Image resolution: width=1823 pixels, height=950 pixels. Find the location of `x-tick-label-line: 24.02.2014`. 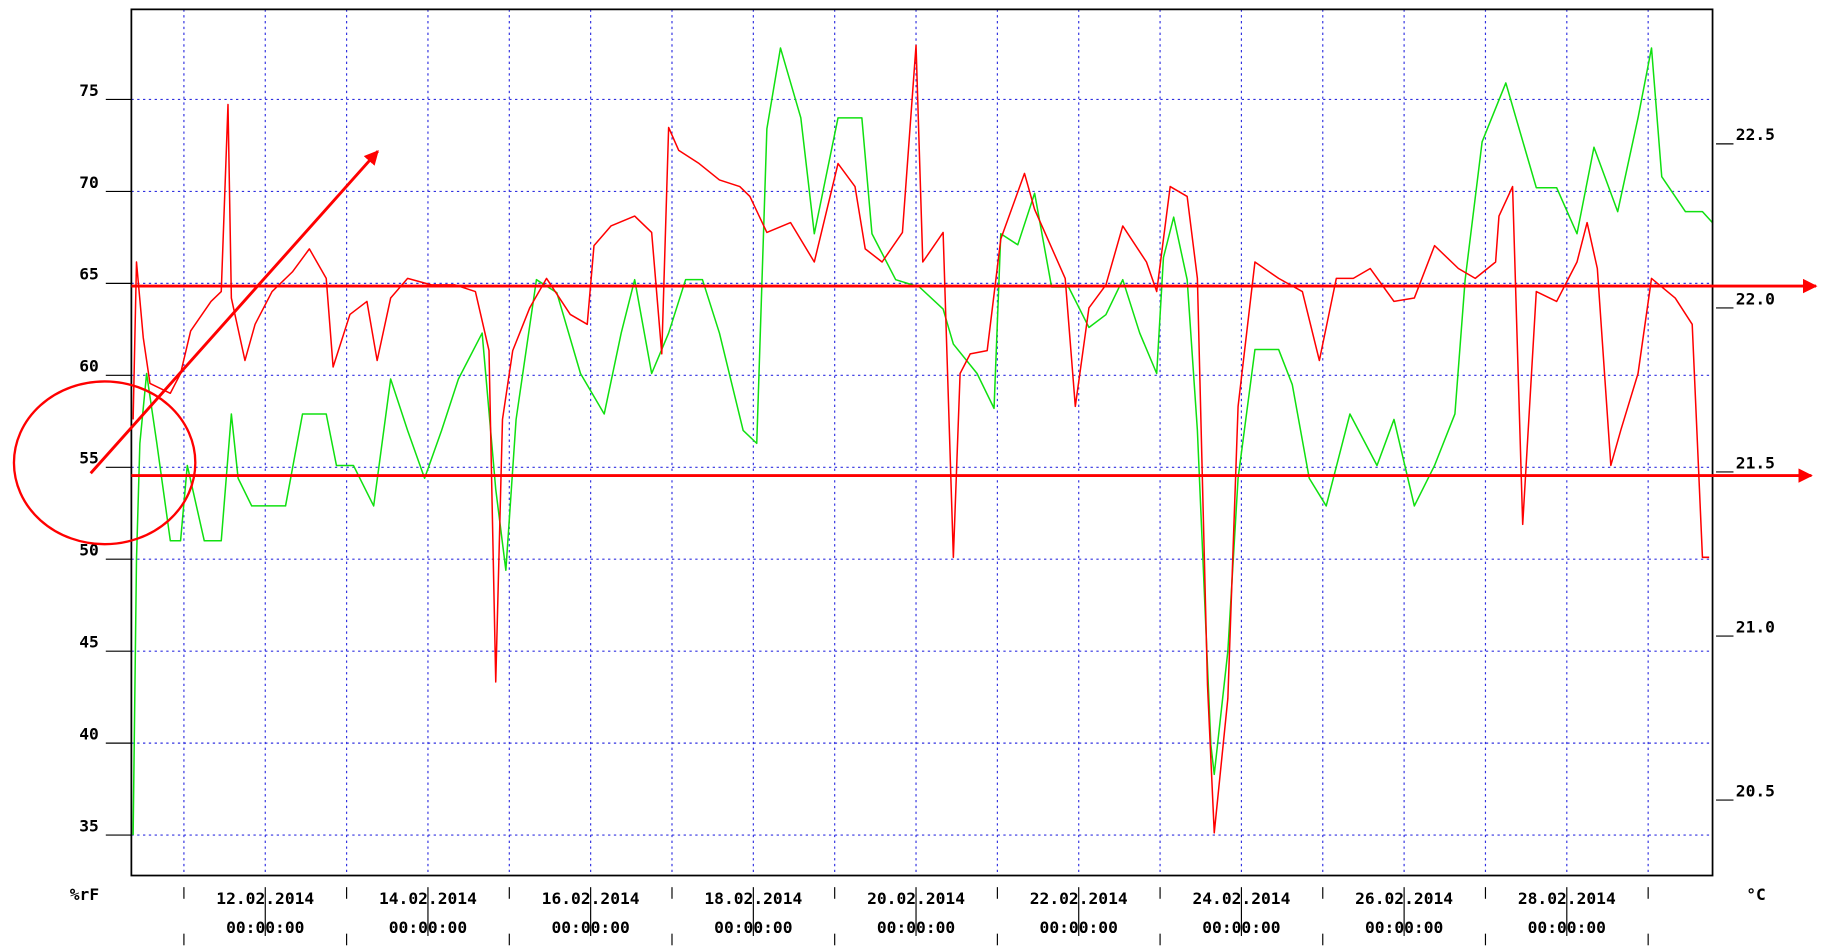

x-tick-label-line: 24.02.2014 is located at coordinates (1241, 897).